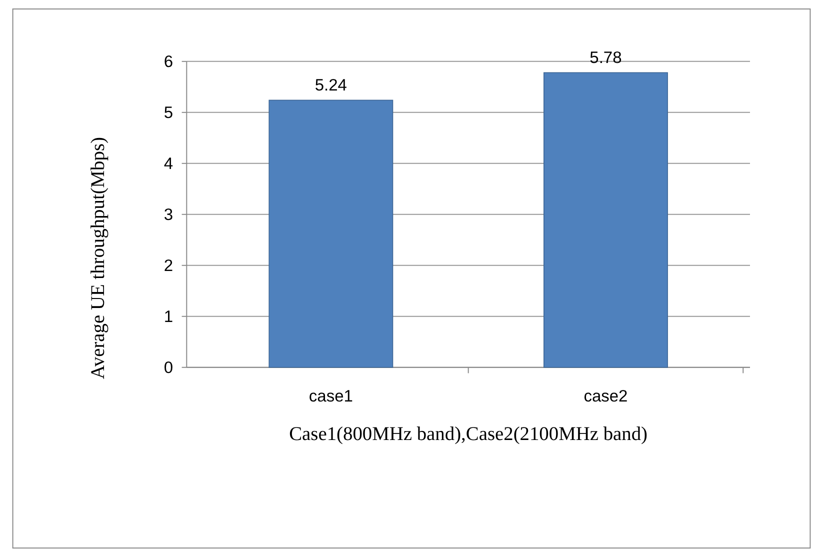 This screenshot has width=823, height=557. Describe the element at coordinates (606, 57) in the screenshot. I see `data-label: 5.78` at that location.